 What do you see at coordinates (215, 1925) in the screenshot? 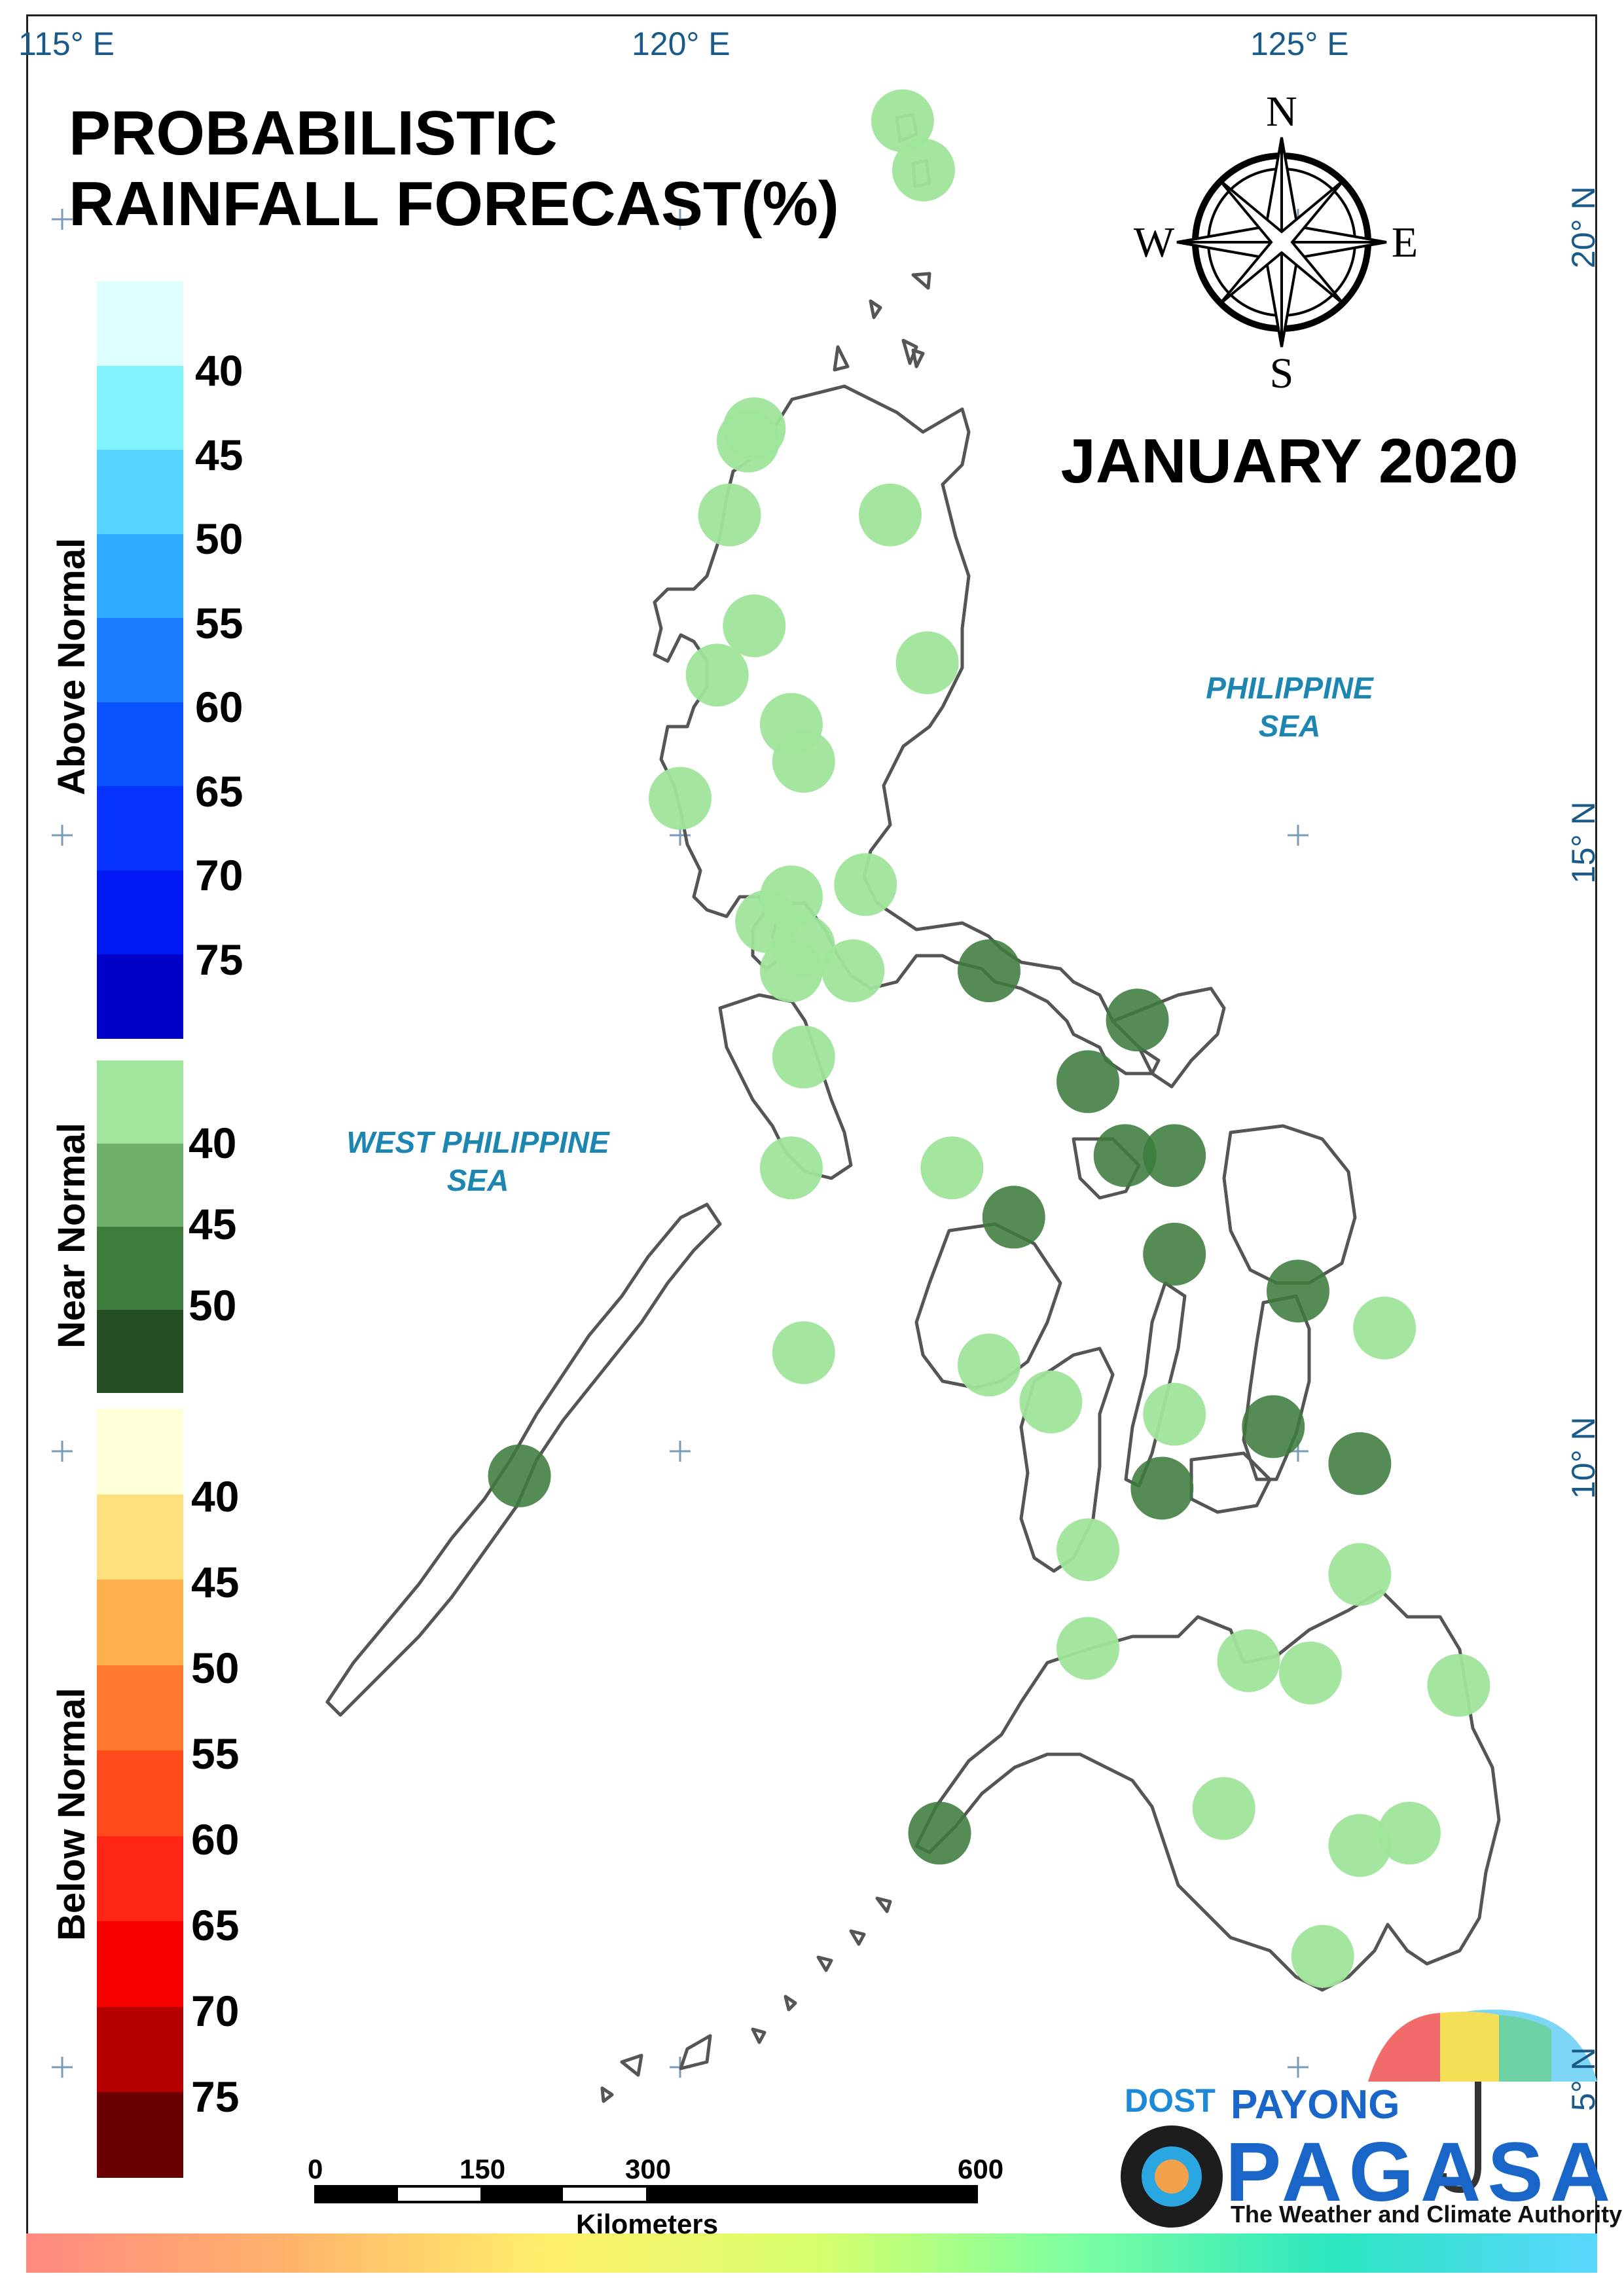
I see `legend-tick-label: 65` at bounding box center [215, 1925].